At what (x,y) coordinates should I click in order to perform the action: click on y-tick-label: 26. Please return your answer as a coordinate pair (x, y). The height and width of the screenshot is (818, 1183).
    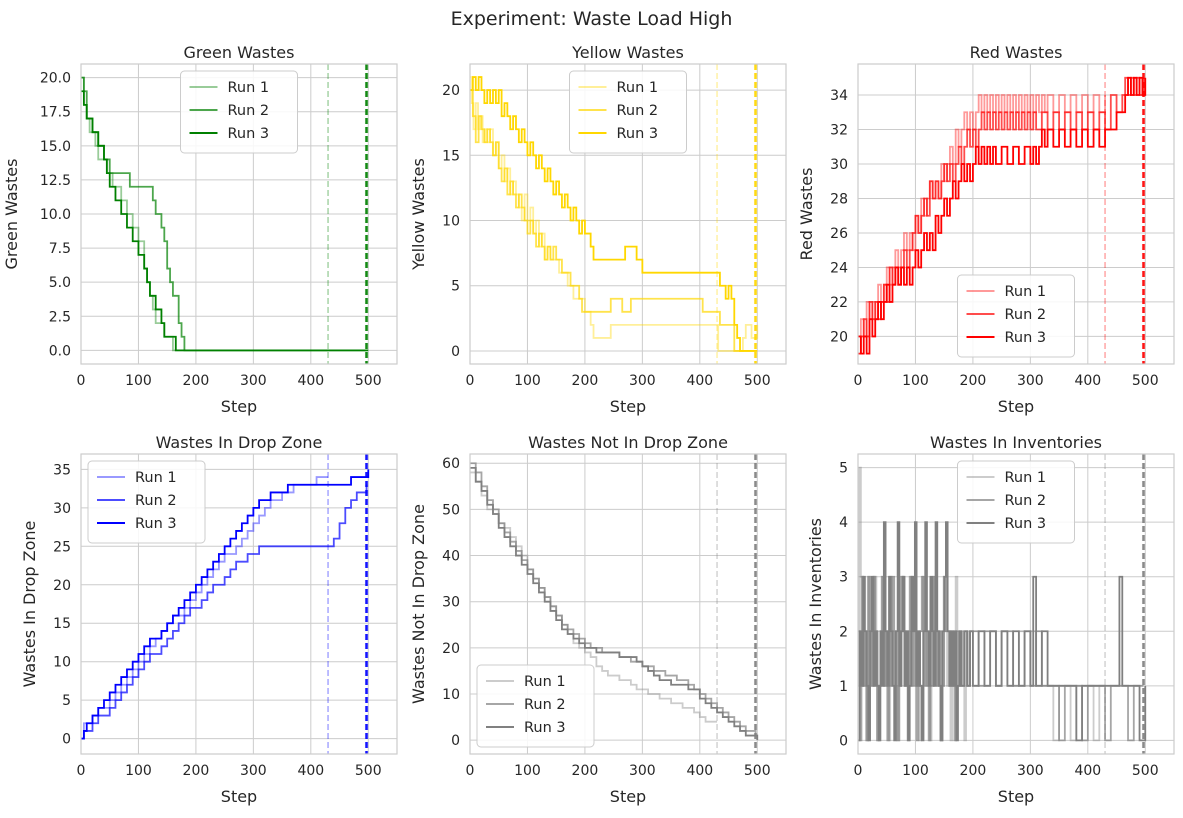
    Looking at the image, I should click on (839, 234).